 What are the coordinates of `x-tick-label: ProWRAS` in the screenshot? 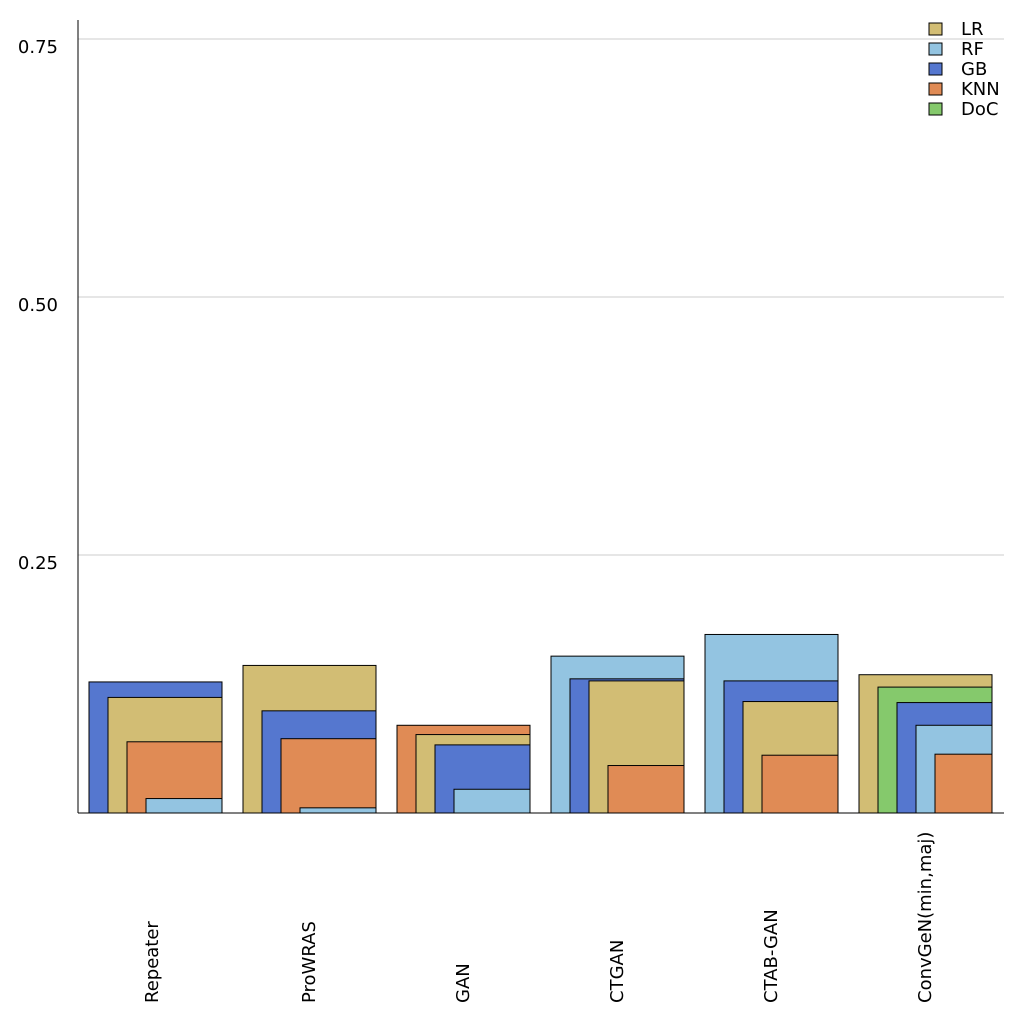 It's located at (309, 962).